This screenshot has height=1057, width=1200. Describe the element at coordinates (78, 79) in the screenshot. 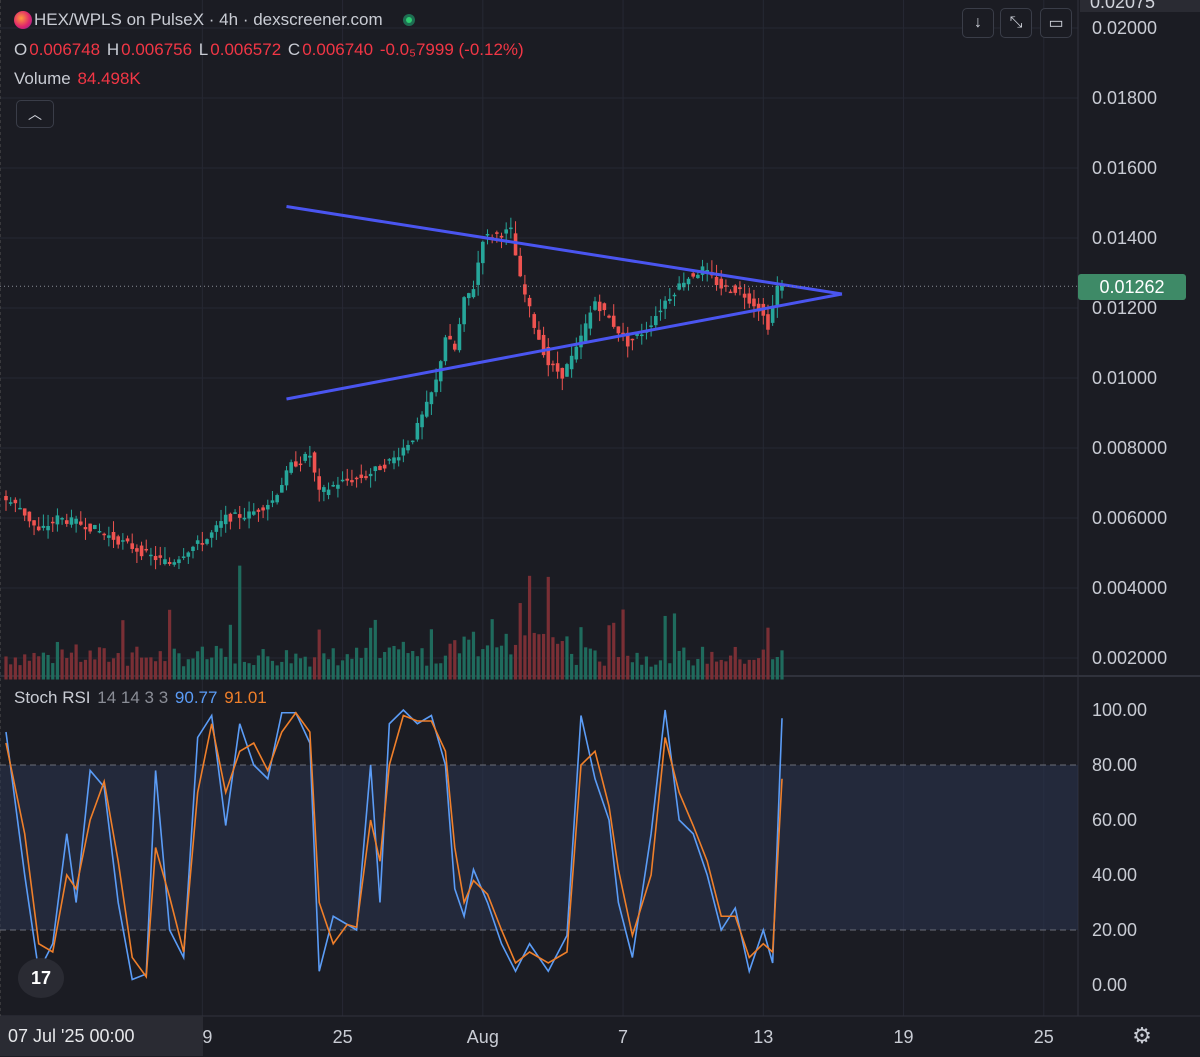

I see `volume-legend: Volume 84.498K` at that location.